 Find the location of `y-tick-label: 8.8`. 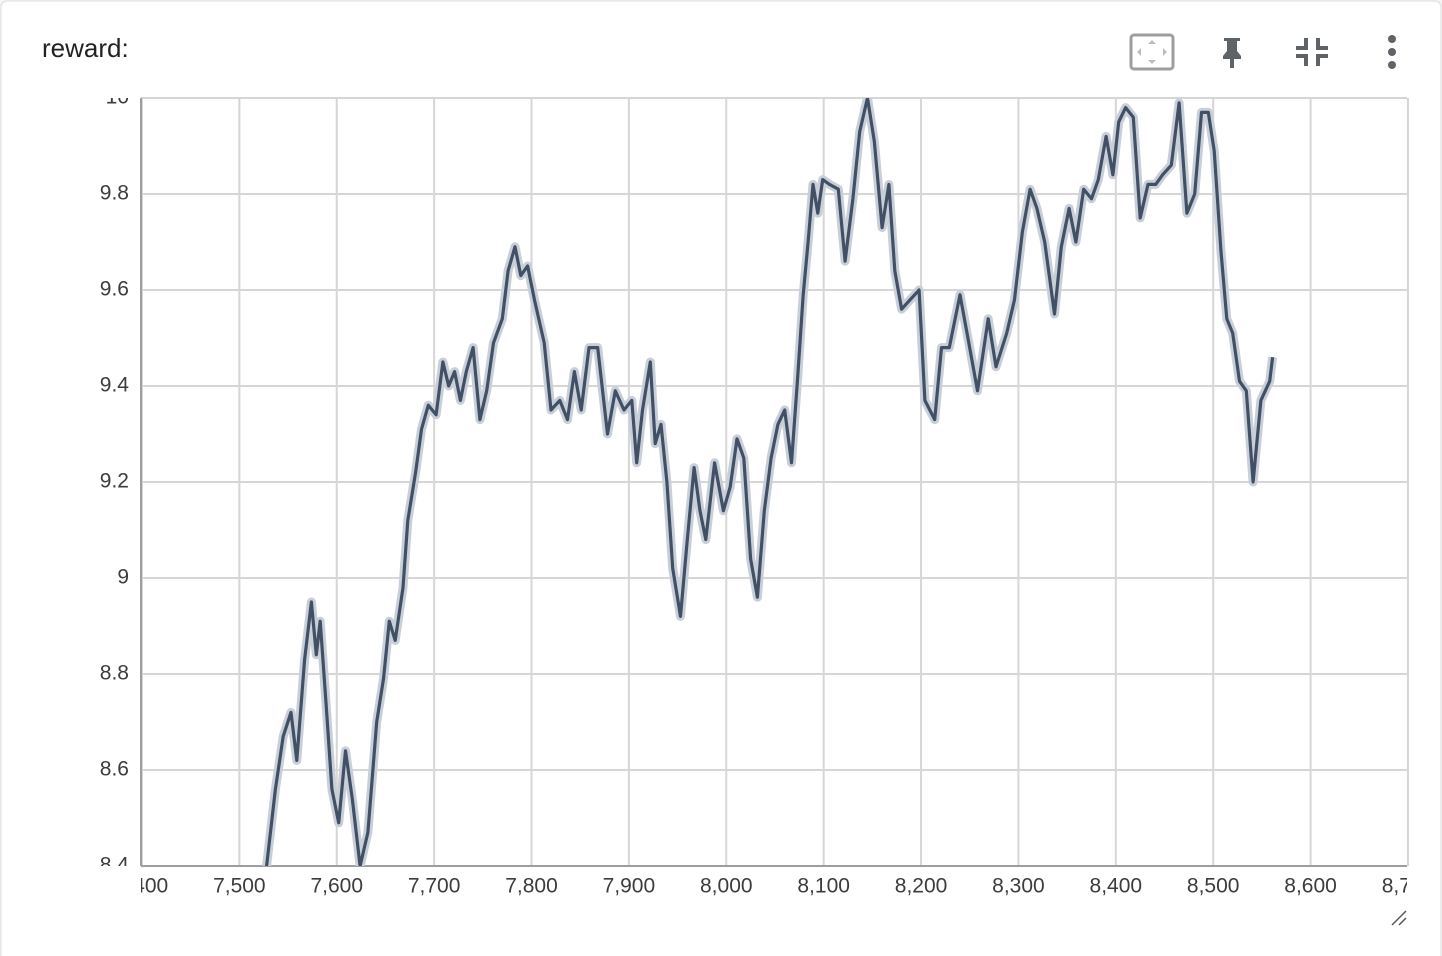

y-tick-label: 8.8 is located at coordinates (114, 673).